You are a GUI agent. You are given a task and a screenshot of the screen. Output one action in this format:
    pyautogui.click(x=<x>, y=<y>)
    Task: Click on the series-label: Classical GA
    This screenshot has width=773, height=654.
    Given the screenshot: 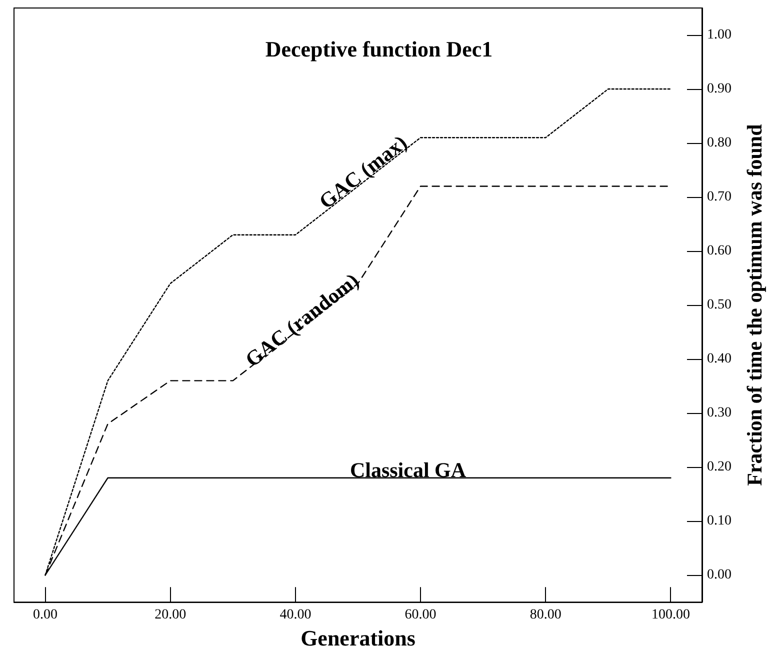 What is the action you would take?
    pyautogui.click(x=408, y=470)
    